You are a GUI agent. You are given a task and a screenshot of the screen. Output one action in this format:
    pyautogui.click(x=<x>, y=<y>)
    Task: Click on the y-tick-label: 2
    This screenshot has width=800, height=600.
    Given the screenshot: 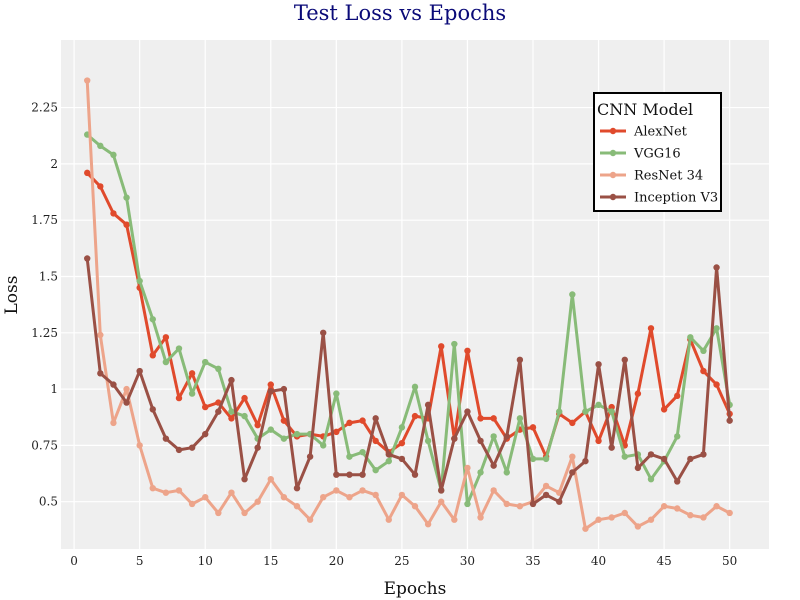 What is the action you would take?
    pyautogui.click(x=54, y=164)
    